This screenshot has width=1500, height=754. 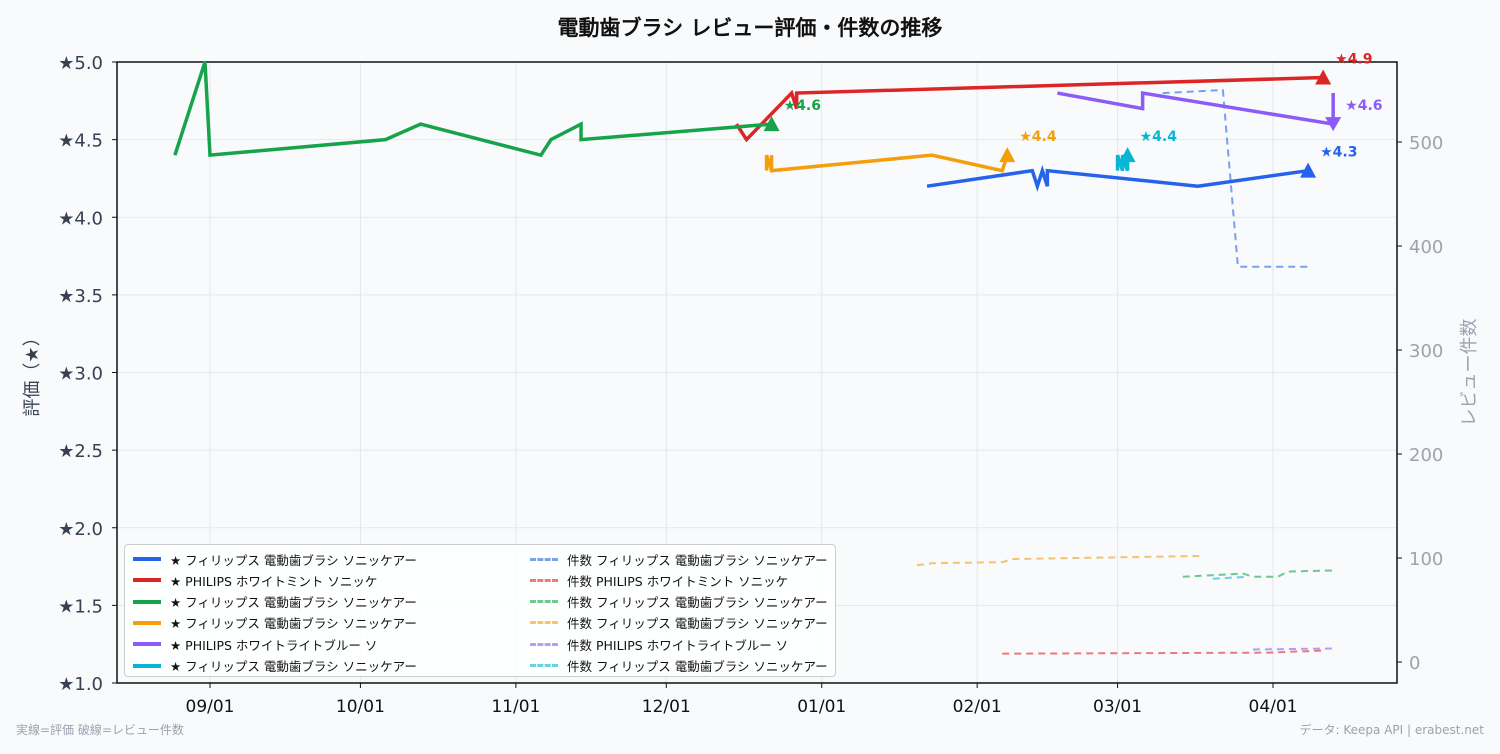 I want to click on legend-item: 件数 PHILIPS ホワイトライトブルー ソ, so click(x=659, y=644).